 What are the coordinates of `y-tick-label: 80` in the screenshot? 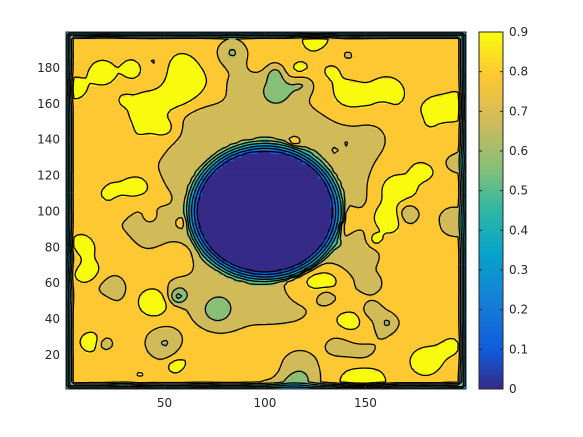 It's located at (52, 247).